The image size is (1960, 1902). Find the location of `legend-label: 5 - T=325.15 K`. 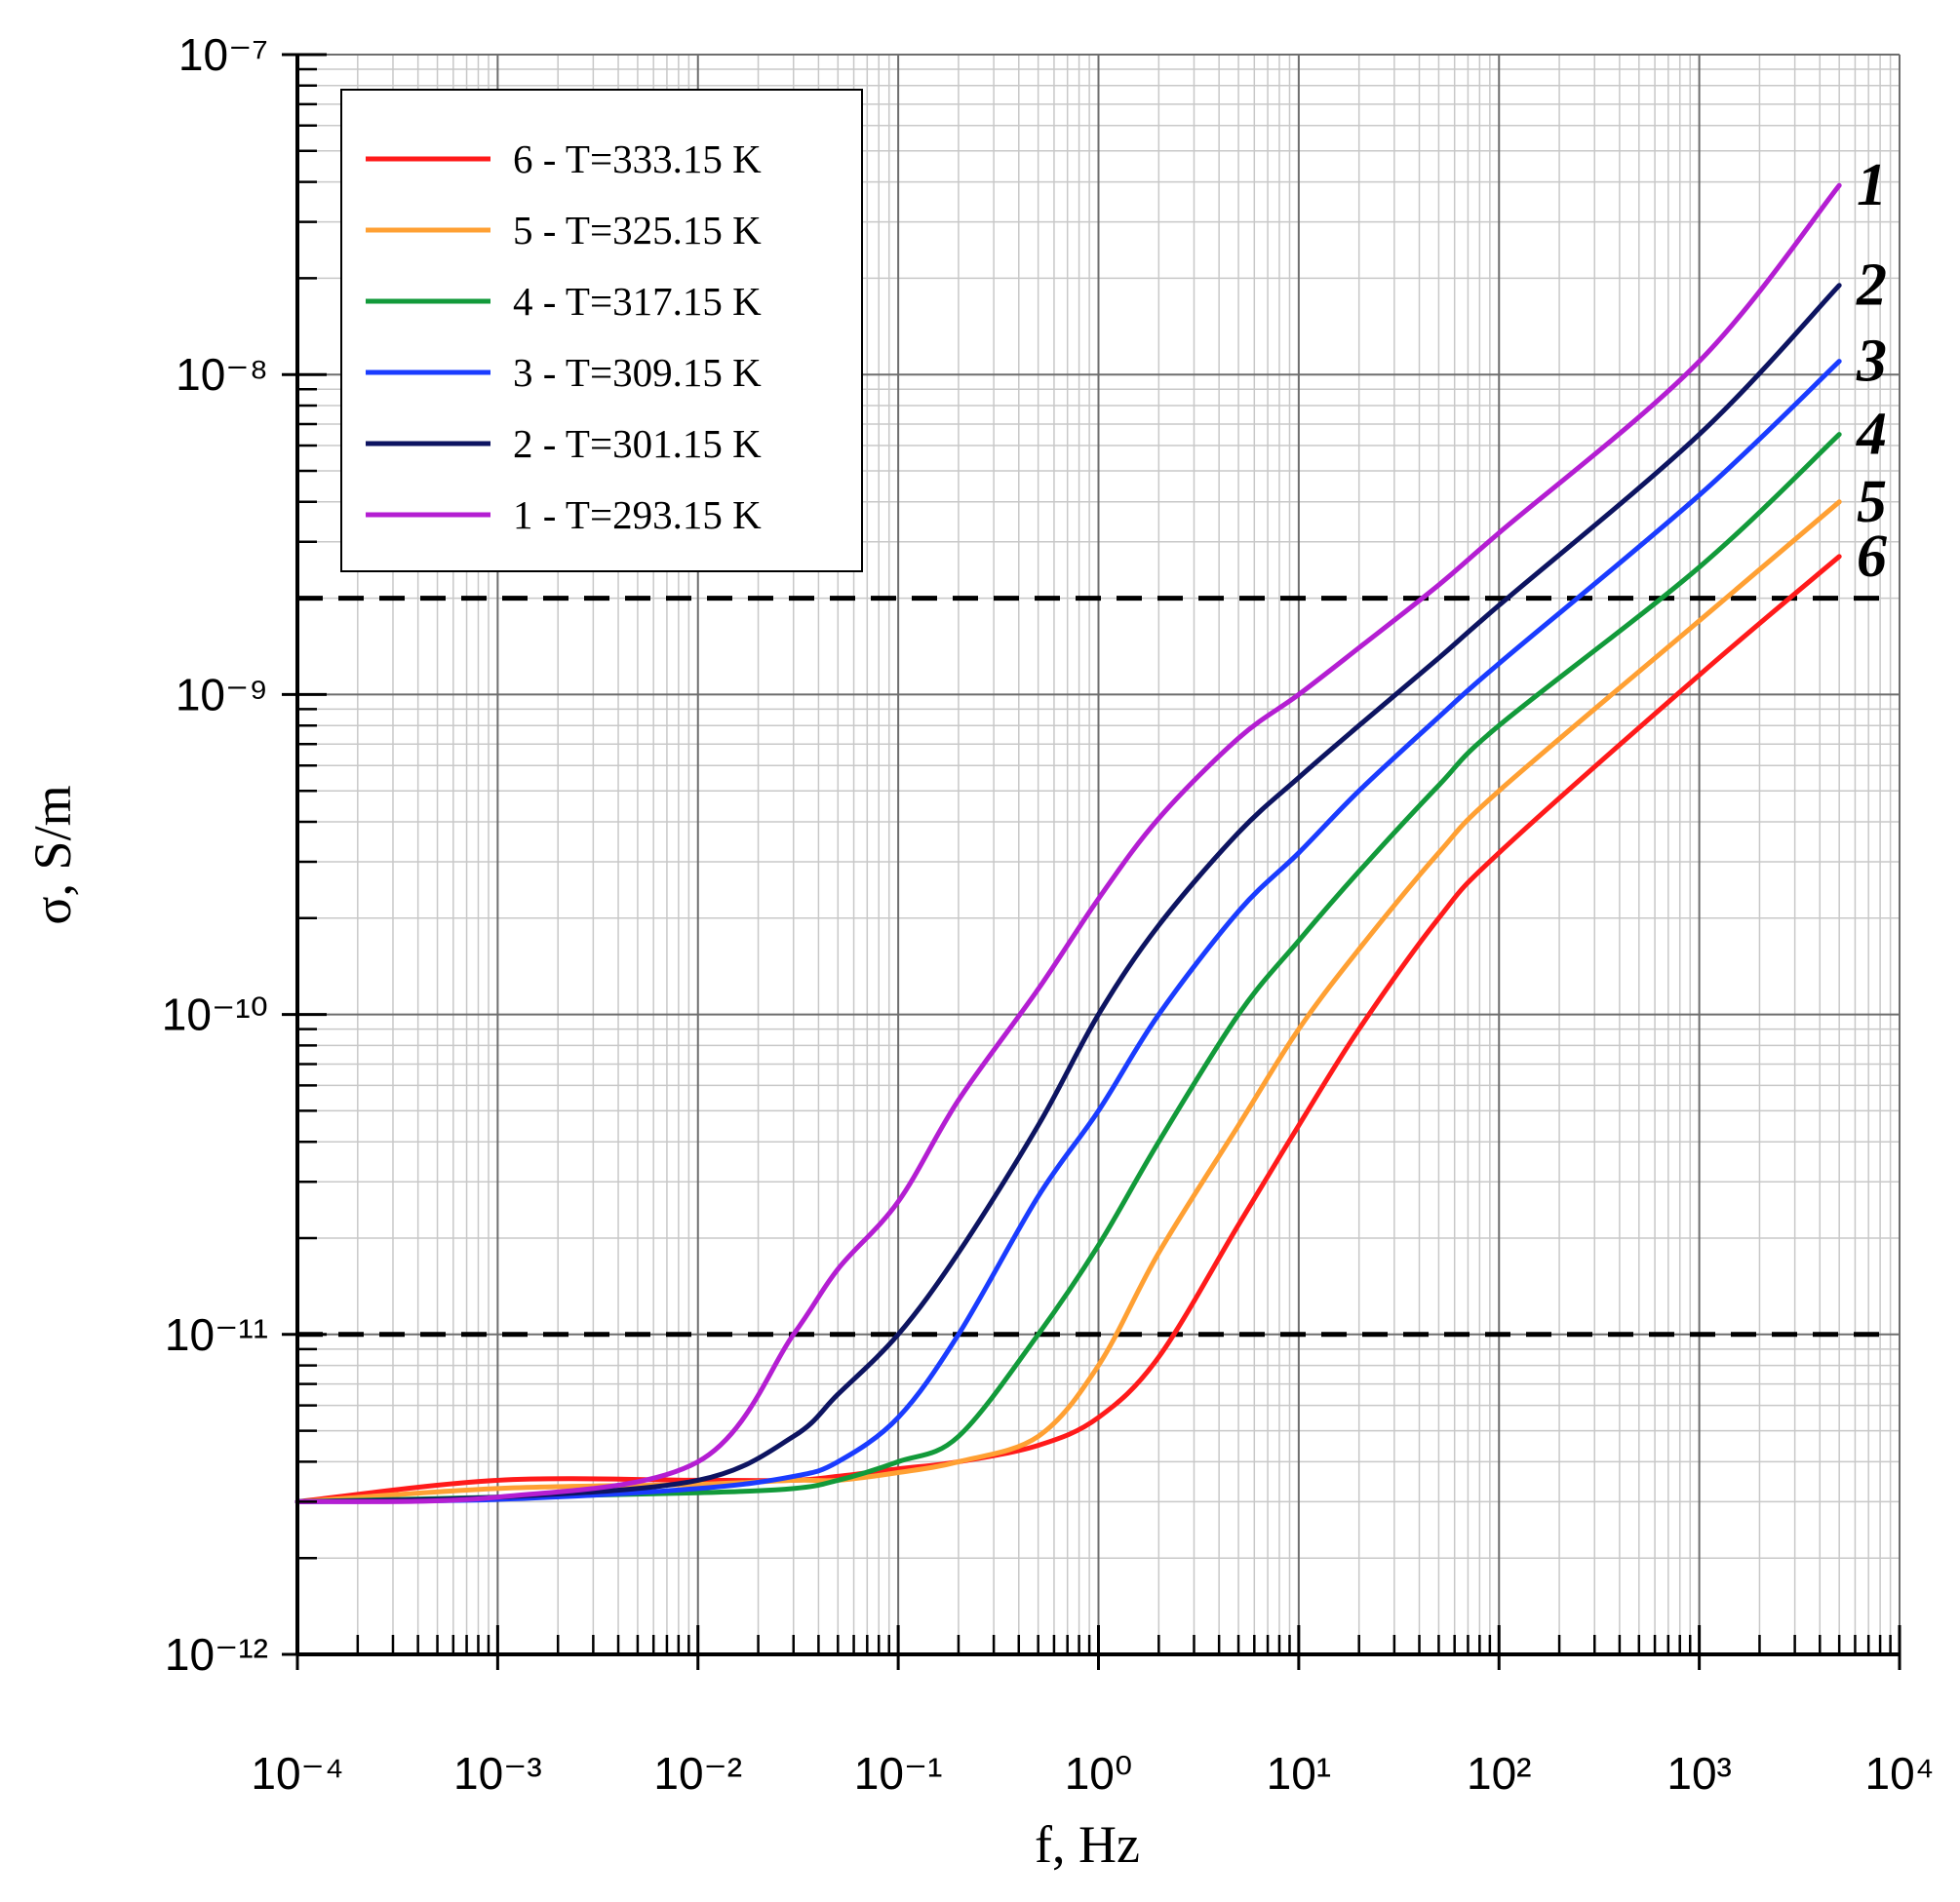

legend-label: 5 - T=325.15 K is located at coordinates (637, 230).